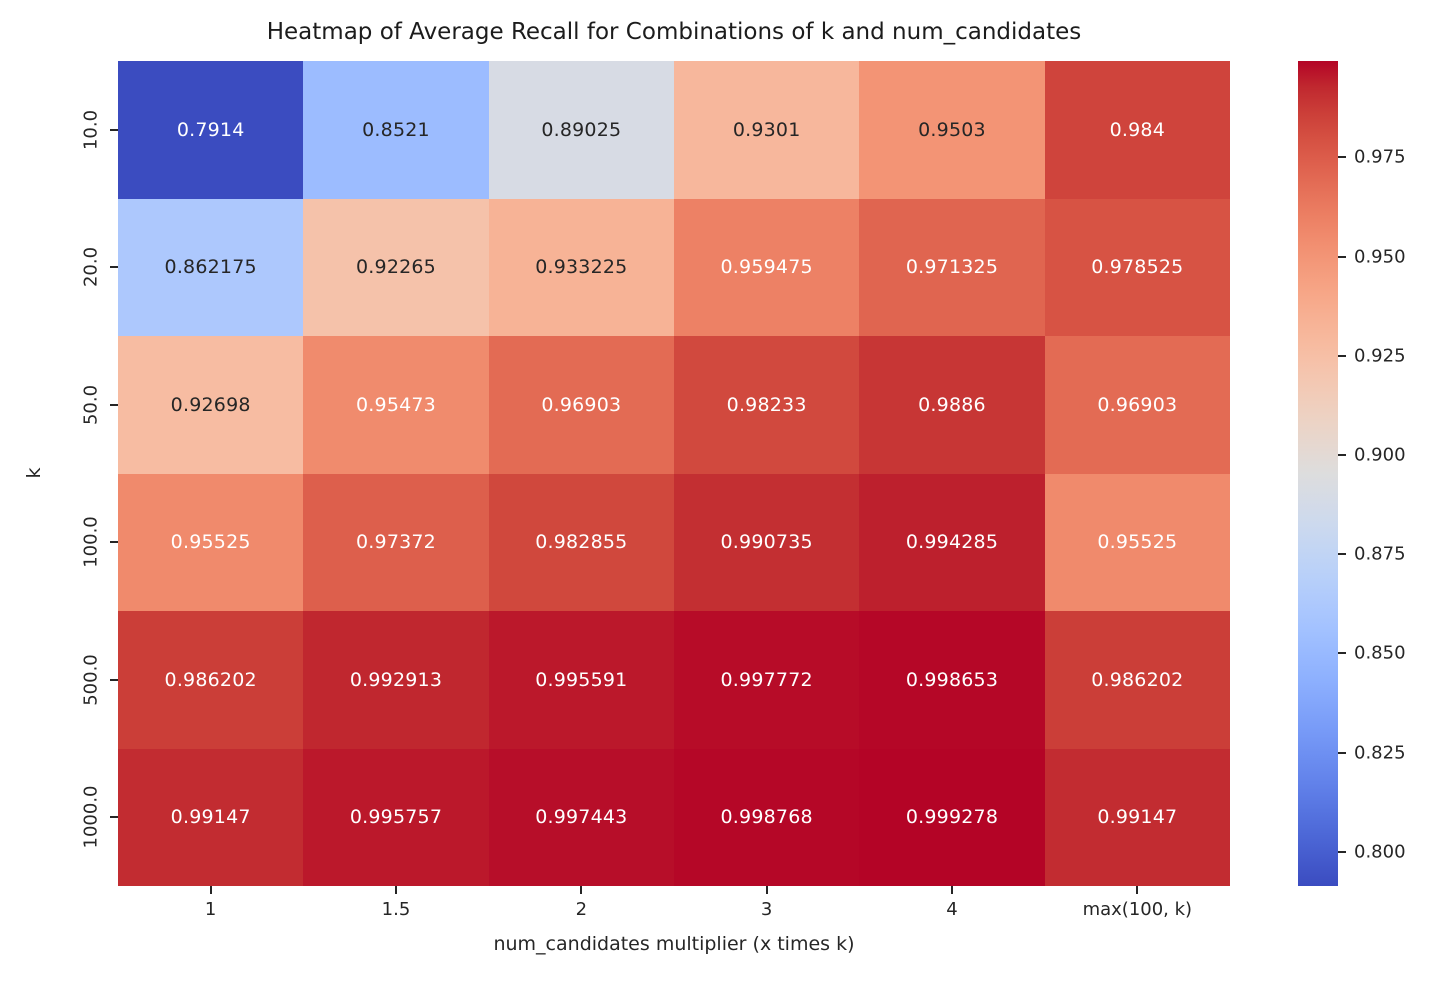 This screenshot has width=1440, height=998. I want to click on cell-value: 0.95473, so click(396, 404).